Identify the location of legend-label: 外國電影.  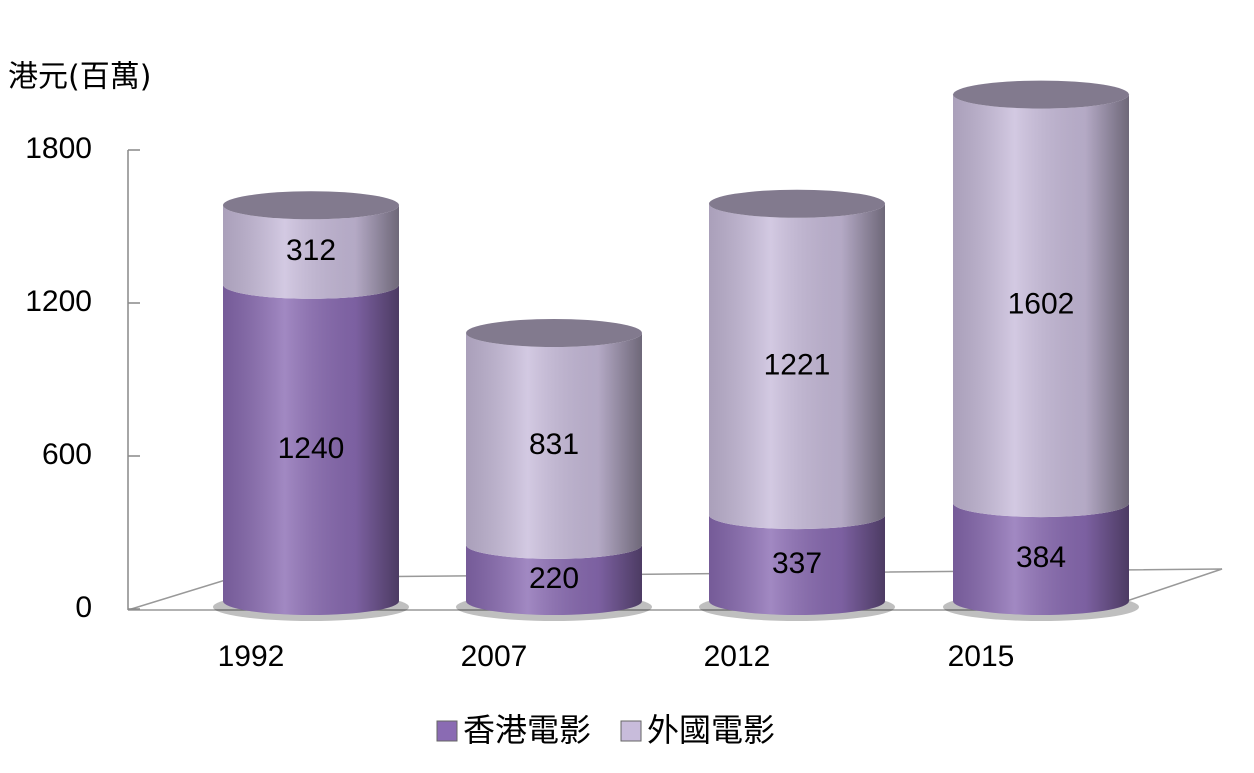
(711, 730).